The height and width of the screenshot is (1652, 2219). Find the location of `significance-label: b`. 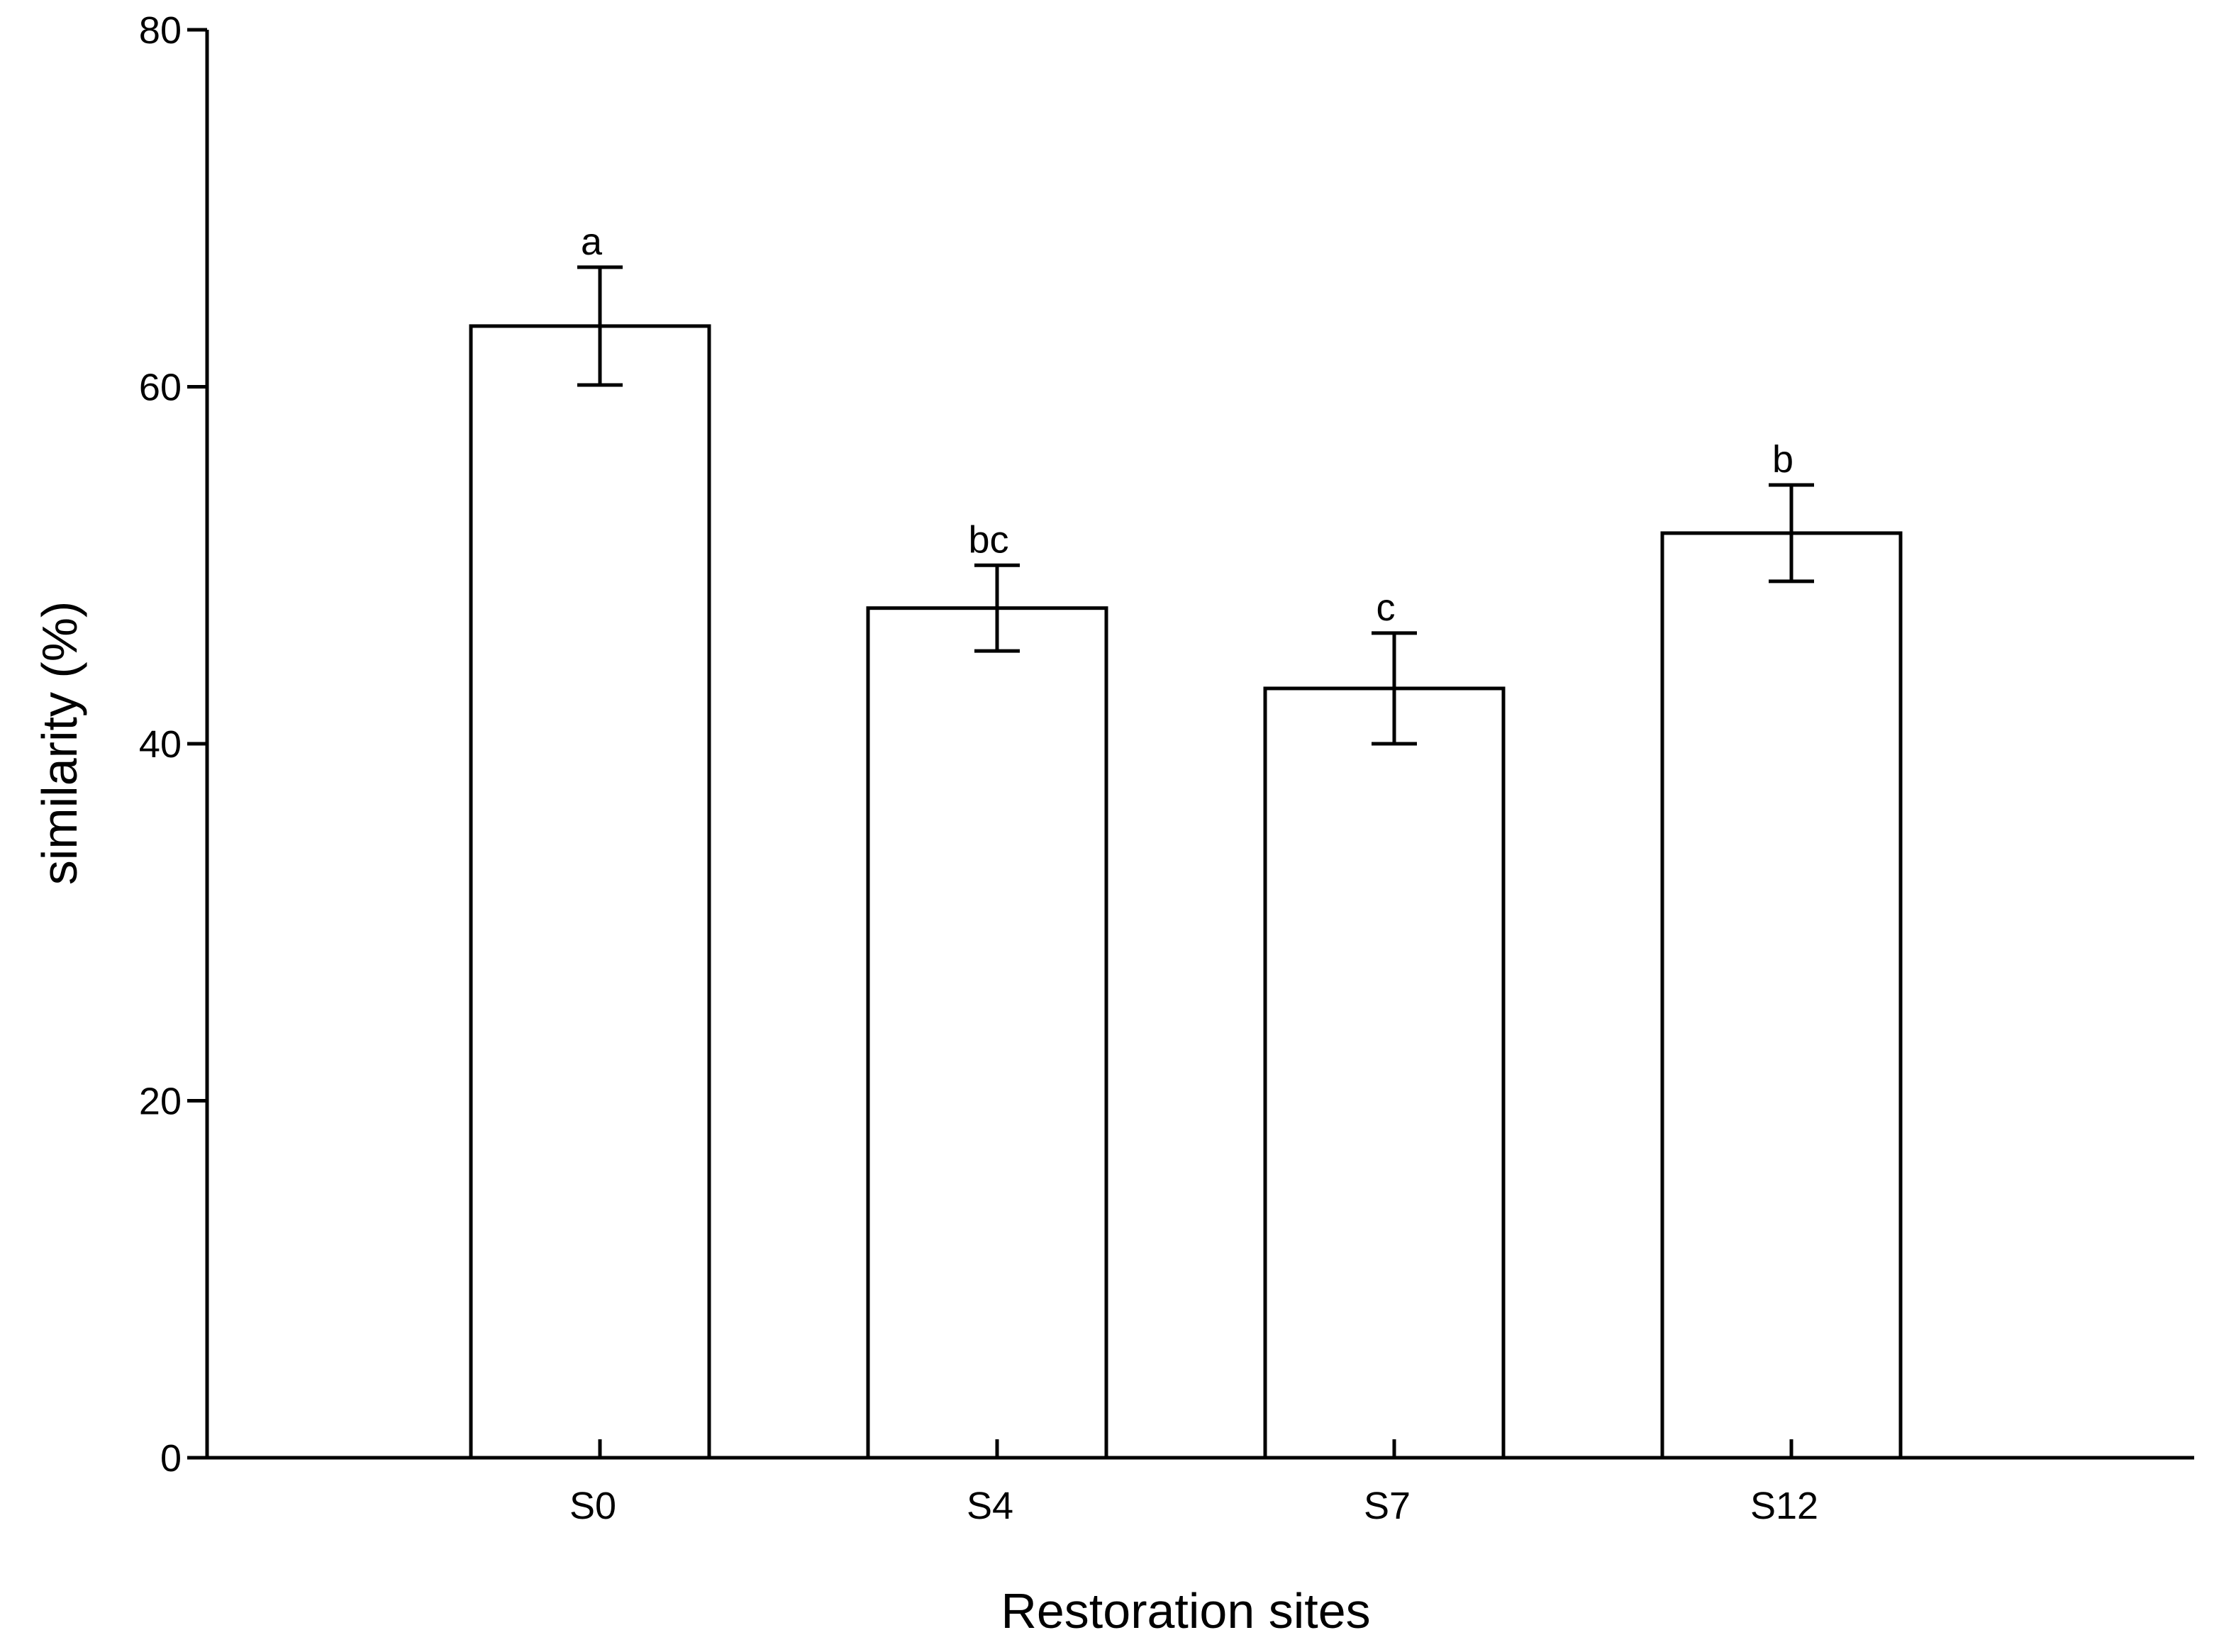

significance-label: b is located at coordinates (1782, 460).